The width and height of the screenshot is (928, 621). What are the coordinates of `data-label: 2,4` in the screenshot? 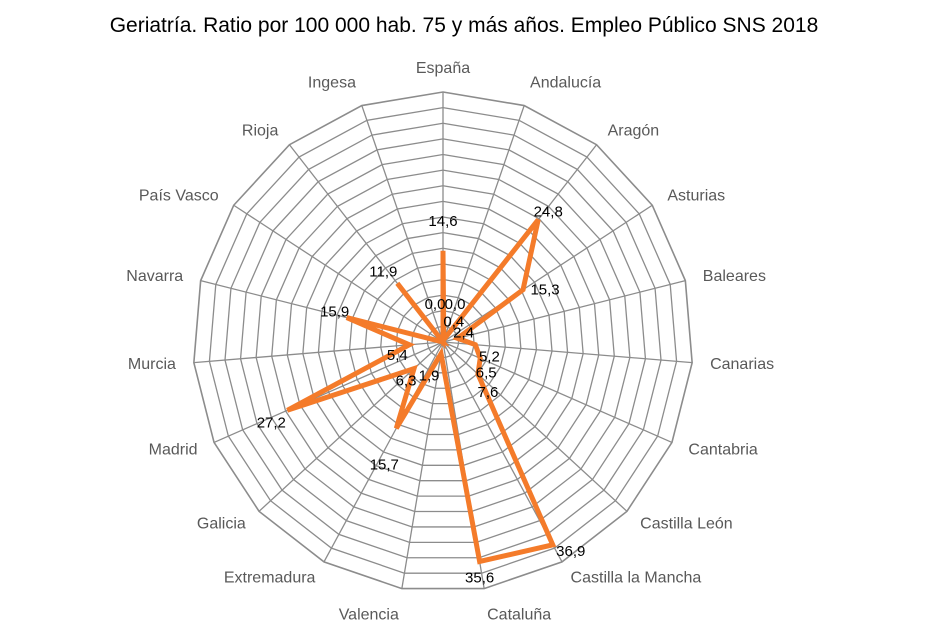 It's located at (463, 332).